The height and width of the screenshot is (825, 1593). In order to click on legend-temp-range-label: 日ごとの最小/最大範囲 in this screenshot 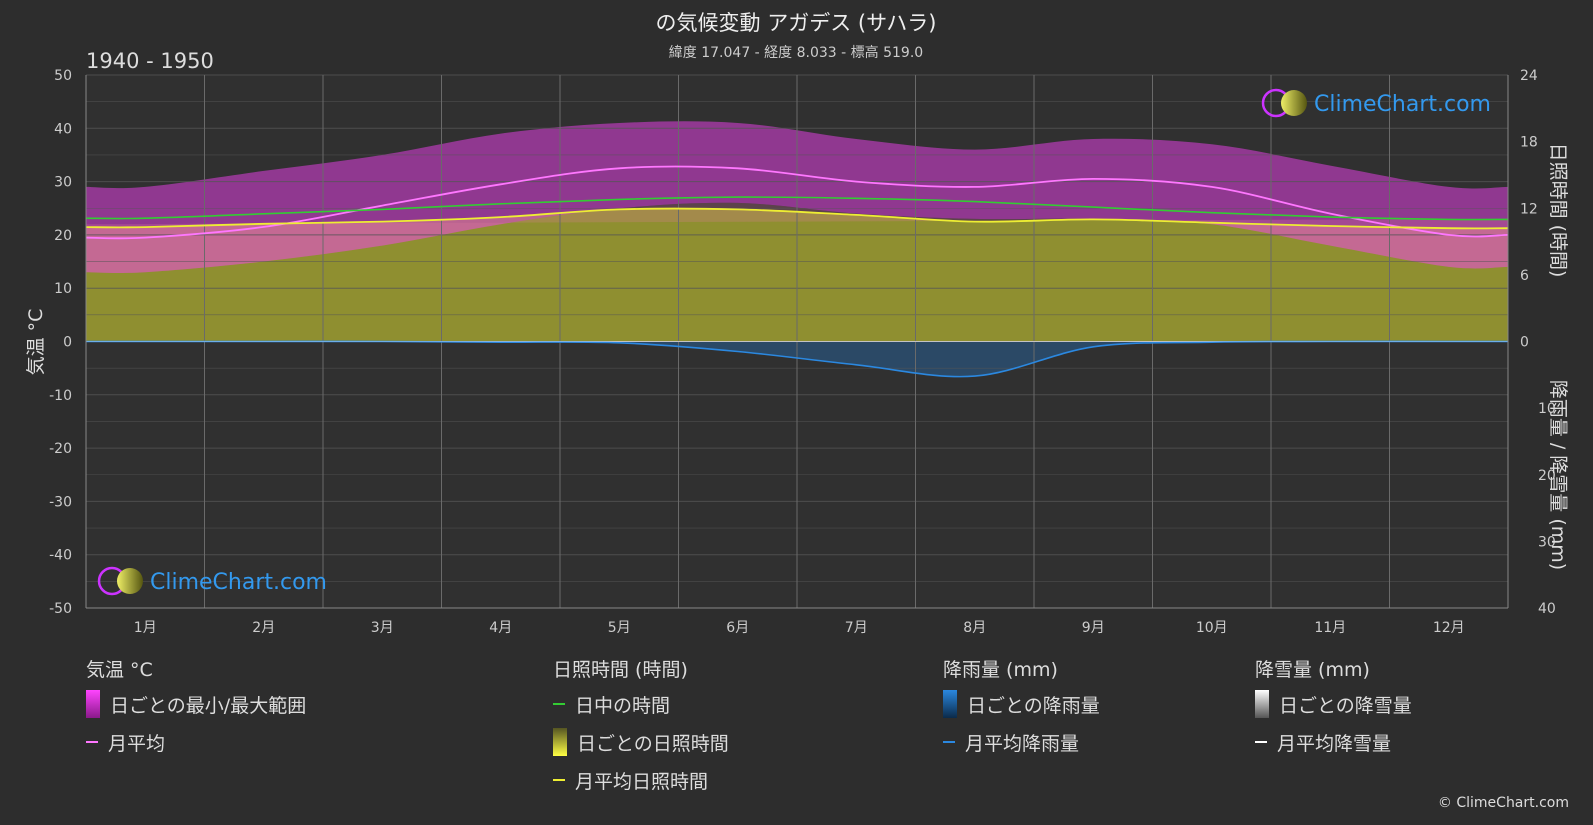, I will do `click(208, 705)`.